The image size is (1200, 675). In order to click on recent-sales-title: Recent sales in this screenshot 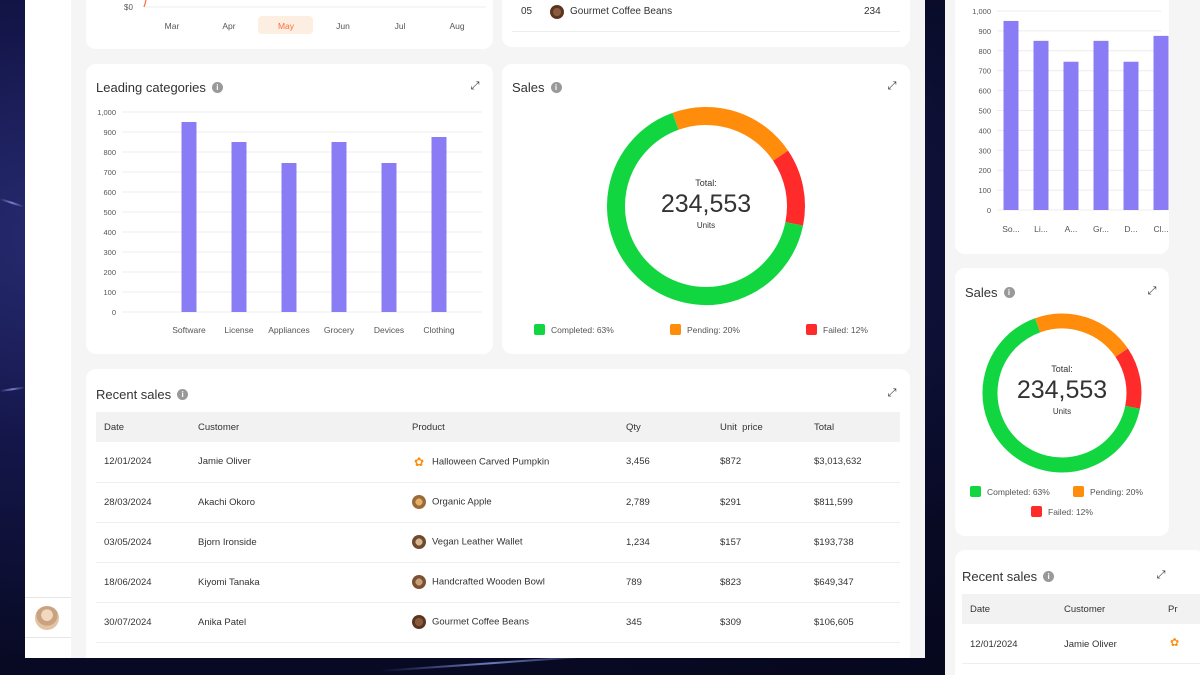, I will do `click(134, 394)`.